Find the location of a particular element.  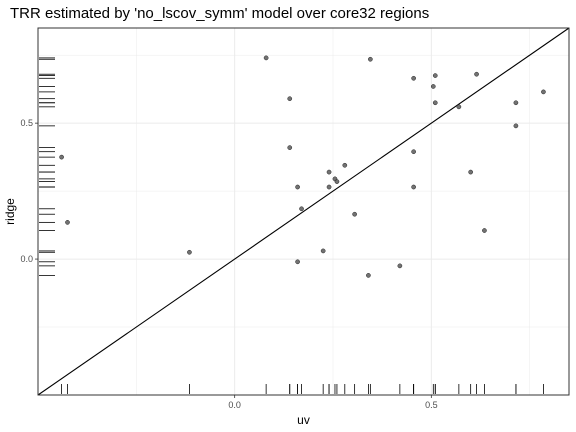

x-tick-label: 0.0 is located at coordinates (234, 405).